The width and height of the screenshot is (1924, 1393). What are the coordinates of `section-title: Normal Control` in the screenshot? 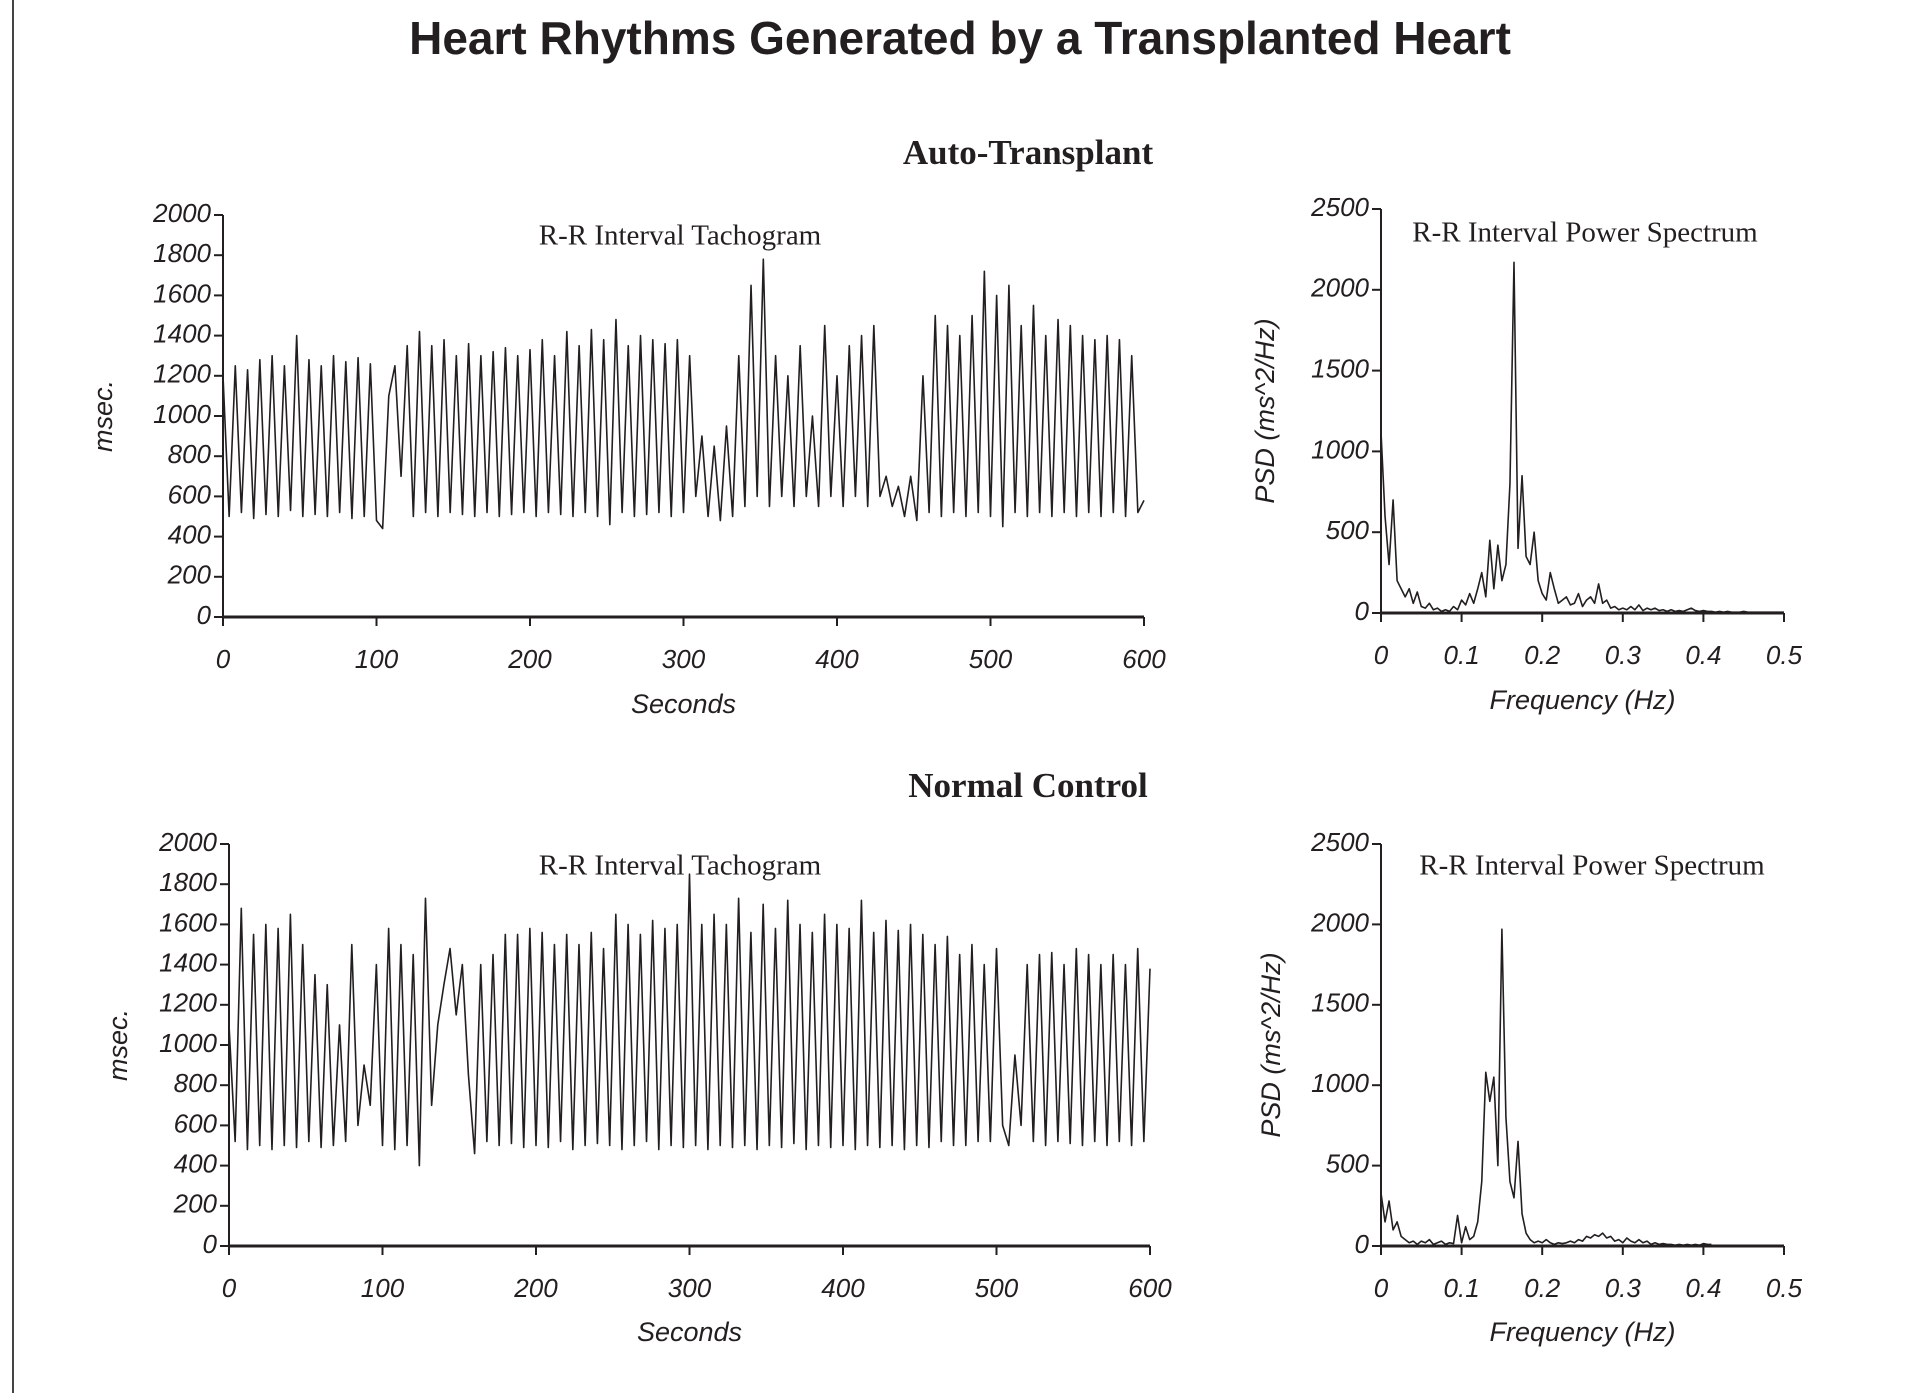 It's located at (1028, 785).